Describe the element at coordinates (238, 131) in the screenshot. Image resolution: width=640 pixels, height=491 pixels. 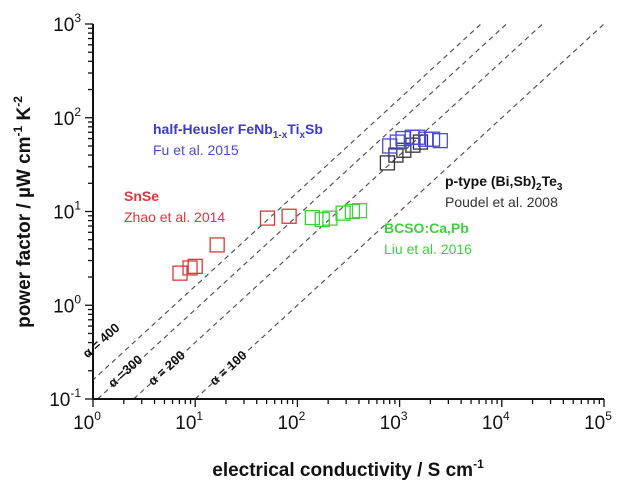
I see `hh-label: half-Heusler FeNb1-xTixSb` at that location.